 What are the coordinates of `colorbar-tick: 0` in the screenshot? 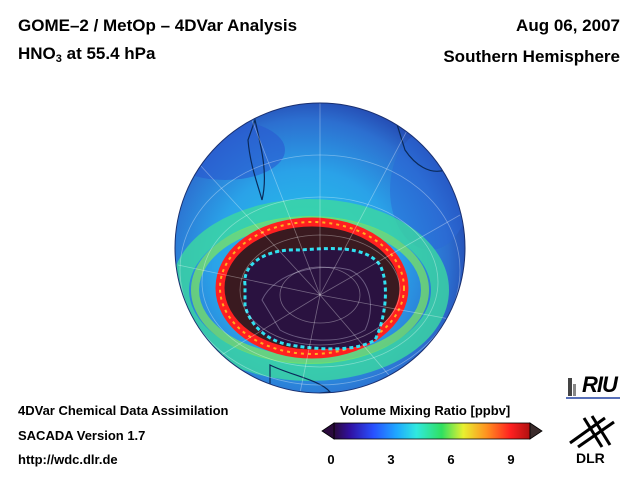 It's located at (331, 459).